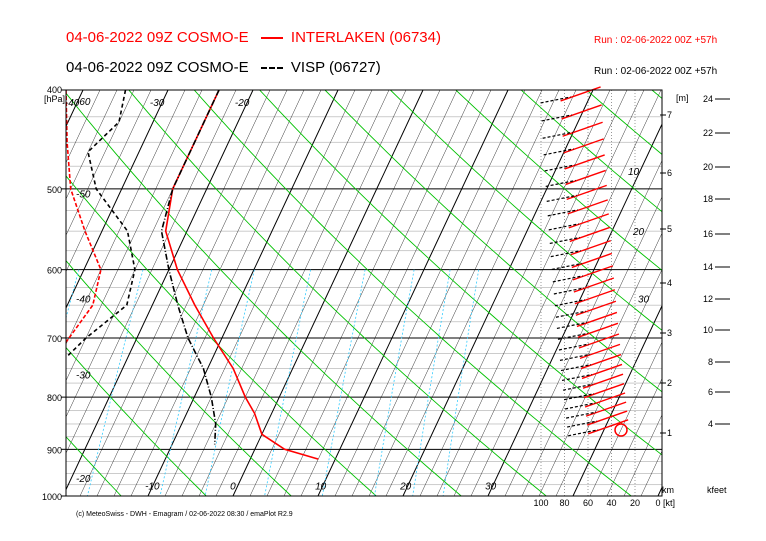 This screenshot has width=766, height=541. What do you see at coordinates (152, 486) in the screenshot?
I see `bottom-isotherm-label: -10` at bounding box center [152, 486].